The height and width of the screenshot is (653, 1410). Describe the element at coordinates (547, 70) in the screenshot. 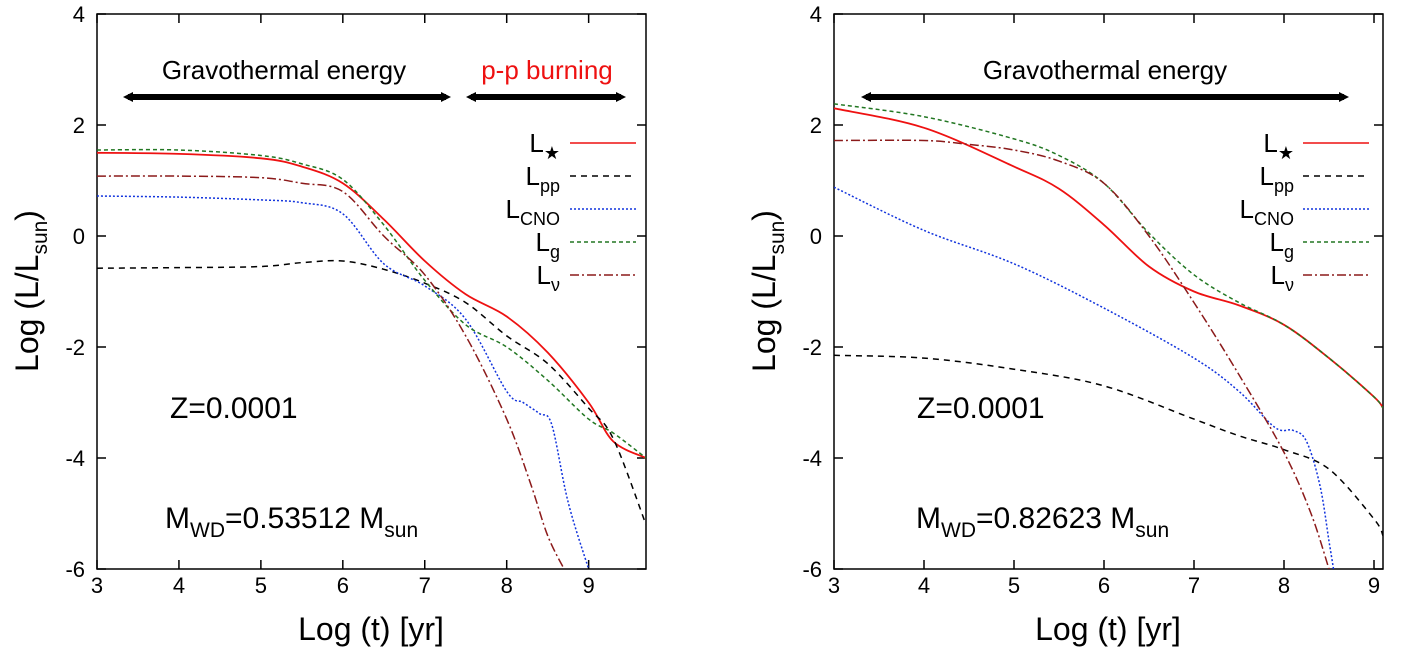

I see `band-label-pp-burning: p-p burning` at that location.